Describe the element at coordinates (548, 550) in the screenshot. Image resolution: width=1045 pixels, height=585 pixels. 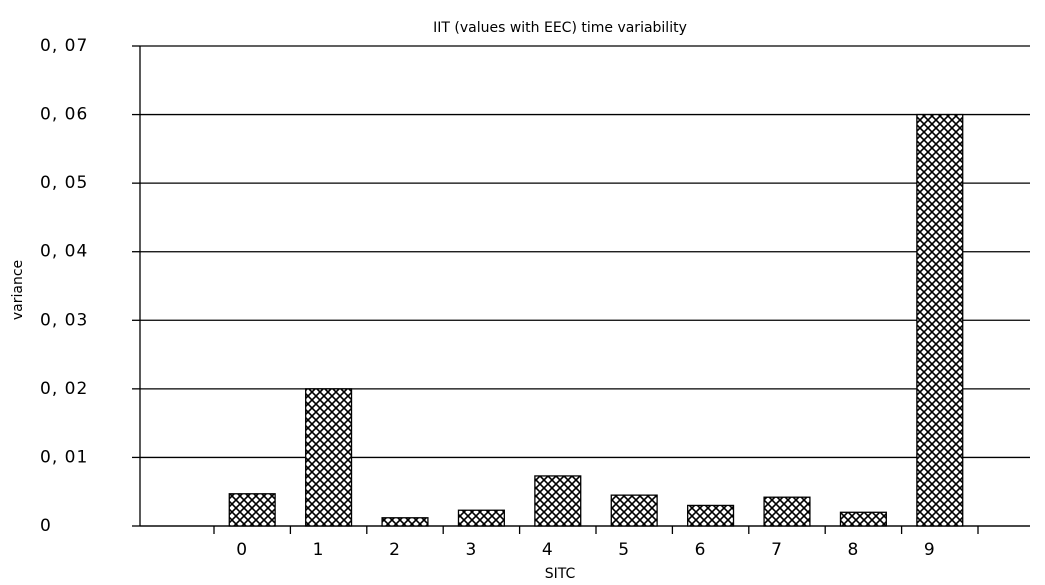
I see `x-tick-label: 4` at that location.